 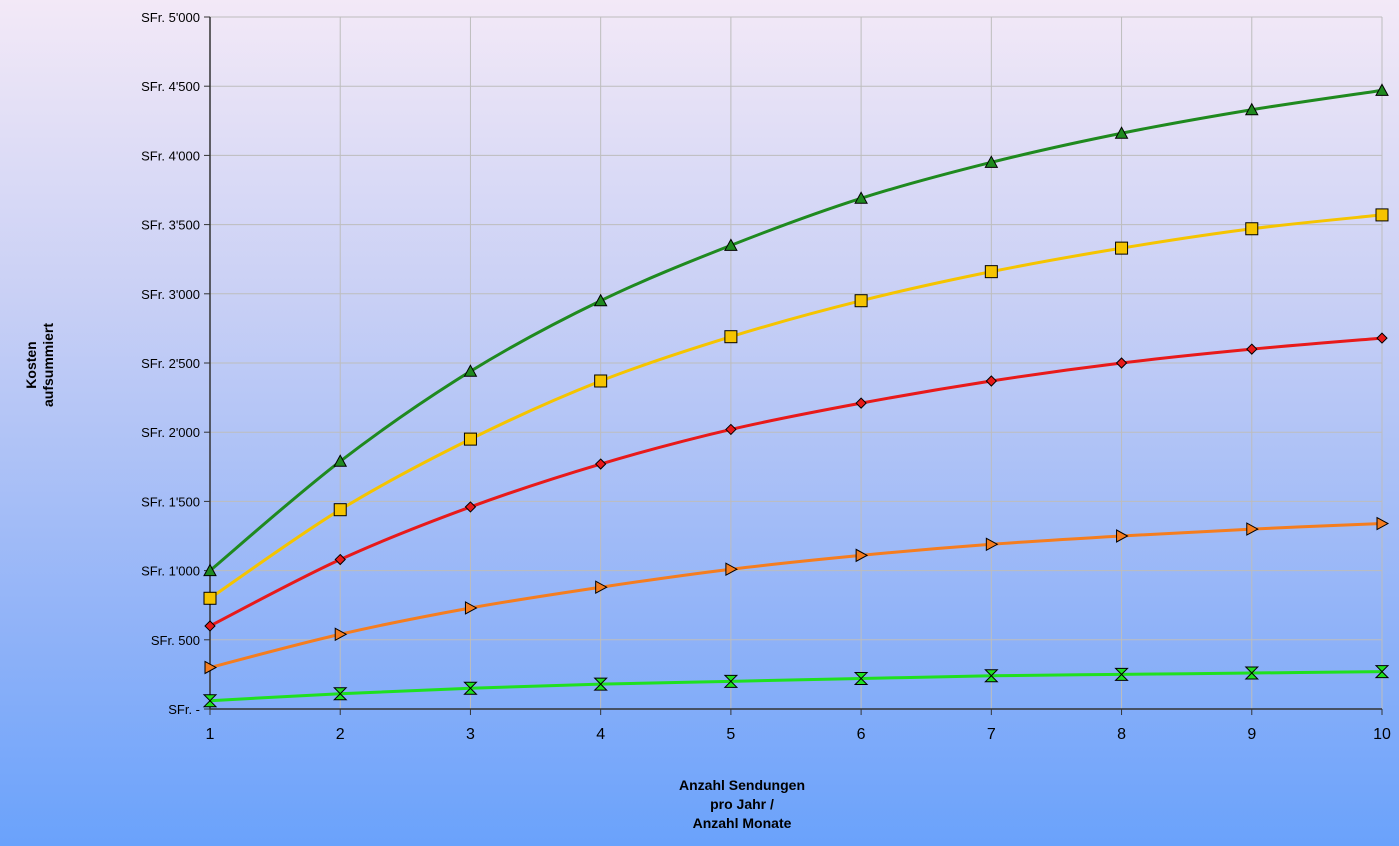 What do you see at coordinates (170, 17) in the screenshot?
I see `y-tick-label: SFr. 5'000` at bounding box center [170, 17].